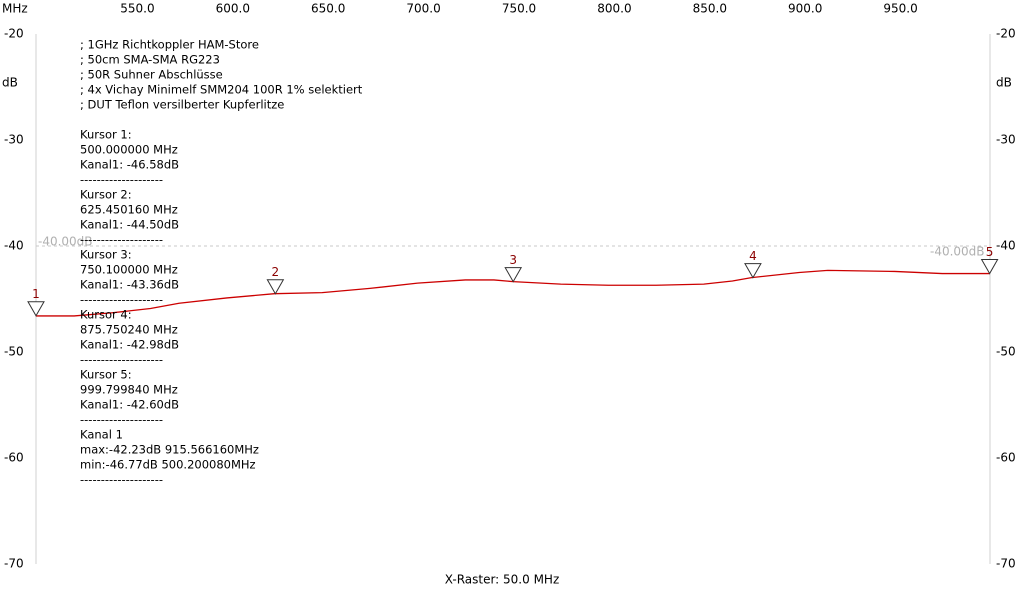 The height and width of the screenshot is (600, 1025). I want to click on note: ; DUT Teflon versilberter Kupferlitze, so click(182, 105).